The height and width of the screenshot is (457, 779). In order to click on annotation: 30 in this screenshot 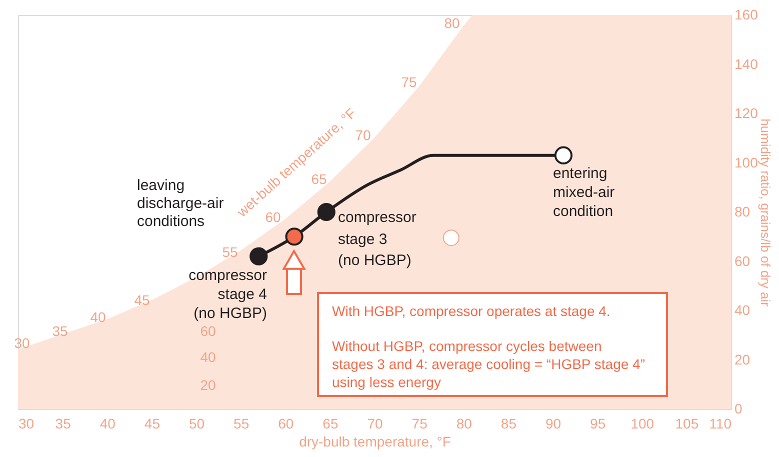, I will do `click(22, 343)`.